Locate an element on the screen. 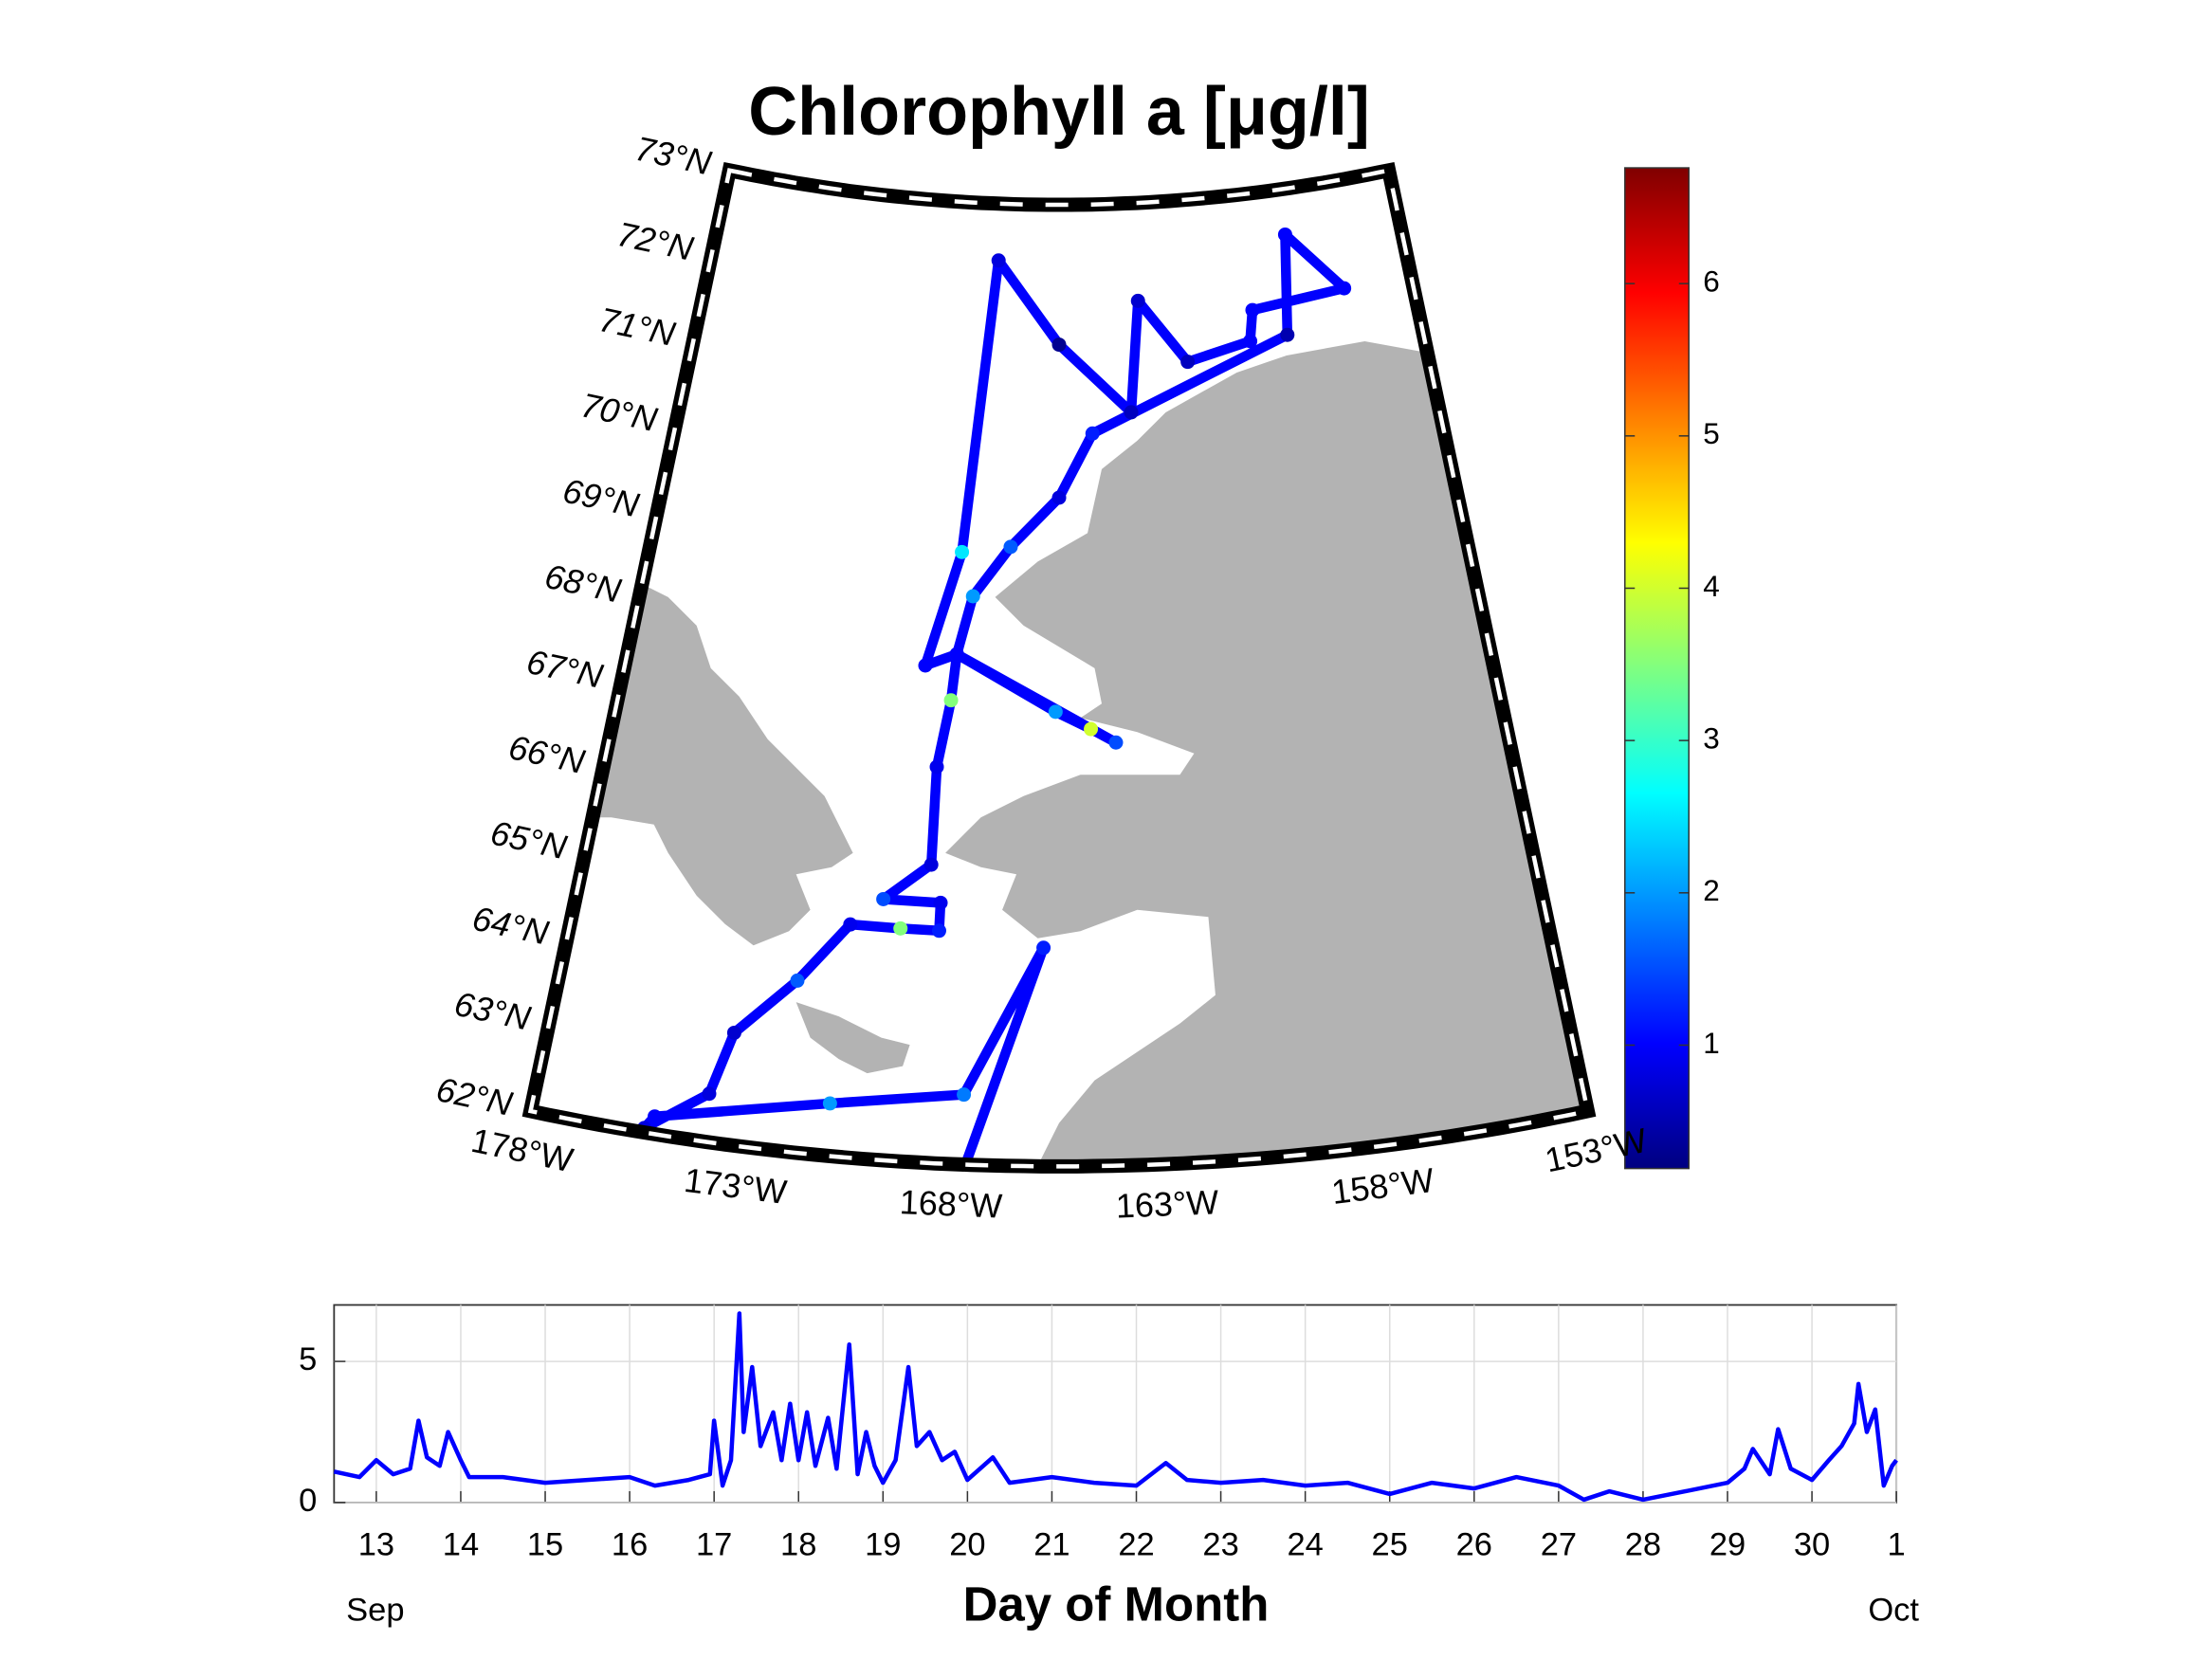  colorbar-tick-label: 3 is located at coordinates (1711, 738).